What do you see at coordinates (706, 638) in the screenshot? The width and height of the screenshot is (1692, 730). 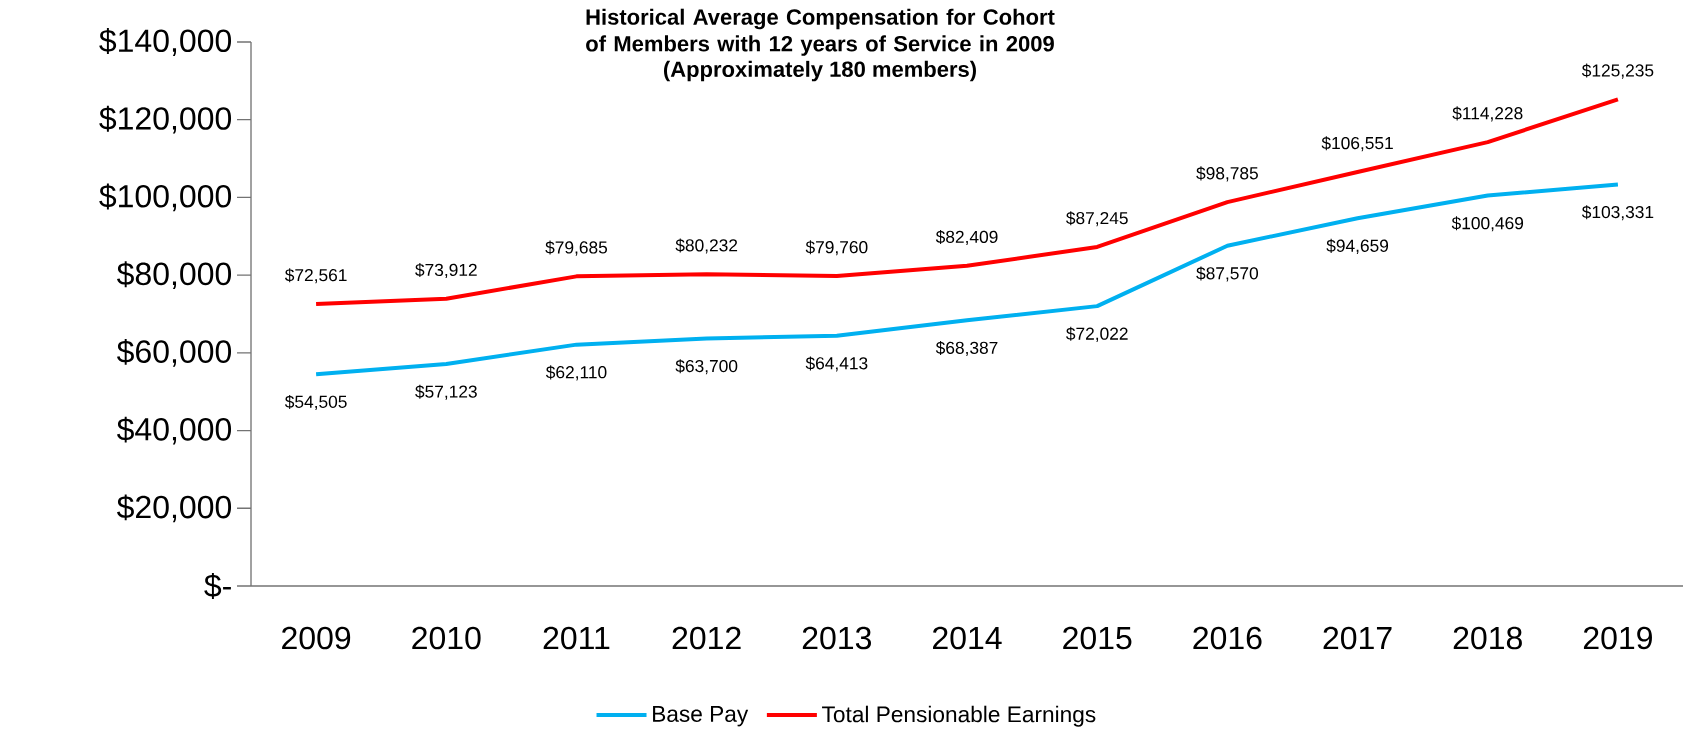 I see `x-tick-label: 2012` at bounding box center [706, 638].